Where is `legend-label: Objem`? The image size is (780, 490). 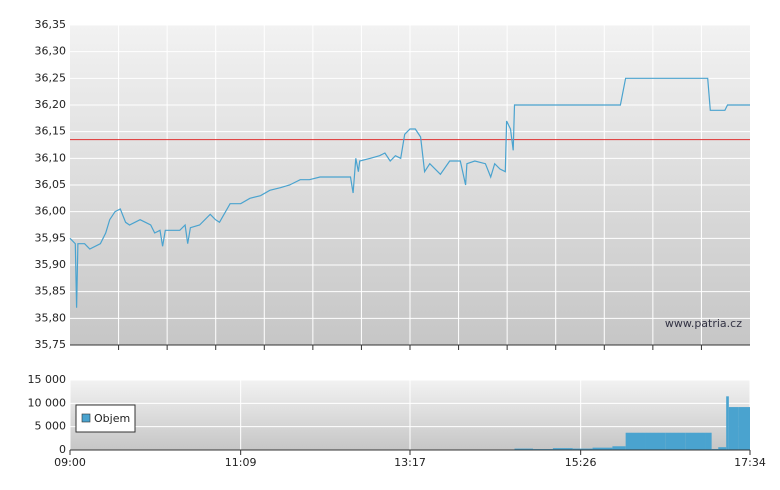
legend-label: Objem is located at coordinates (112, 418).